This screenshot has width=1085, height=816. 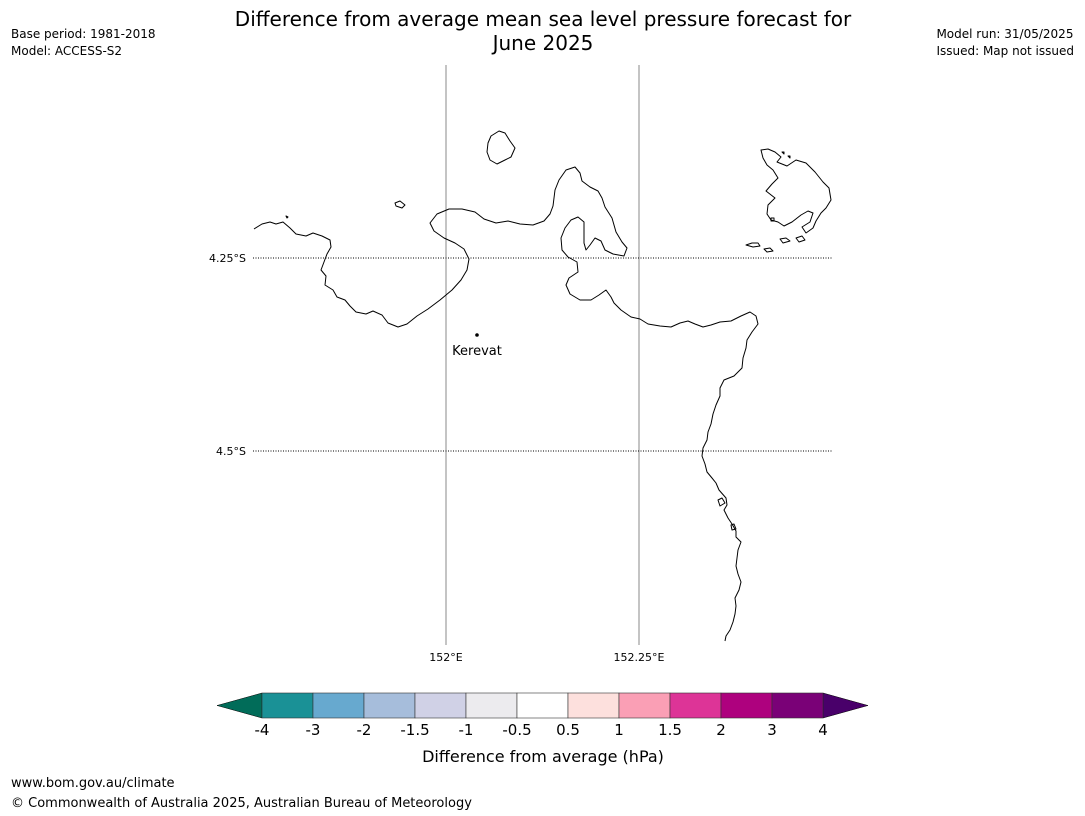 What do you see at coordinates (400, 204) in the screenshot?
I see `island-small-west` at bounding box center [400, 204].